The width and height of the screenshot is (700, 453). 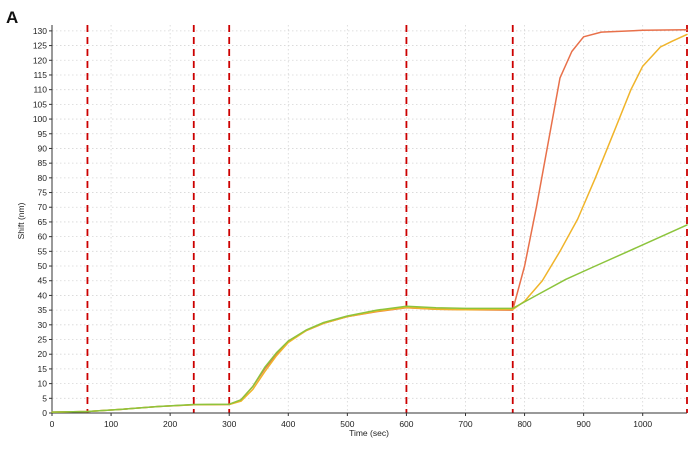 What do you see at coordinates (43, 354) in the screenshot?
I see `y-tick-label: 20` at bounding box center [43, 354].